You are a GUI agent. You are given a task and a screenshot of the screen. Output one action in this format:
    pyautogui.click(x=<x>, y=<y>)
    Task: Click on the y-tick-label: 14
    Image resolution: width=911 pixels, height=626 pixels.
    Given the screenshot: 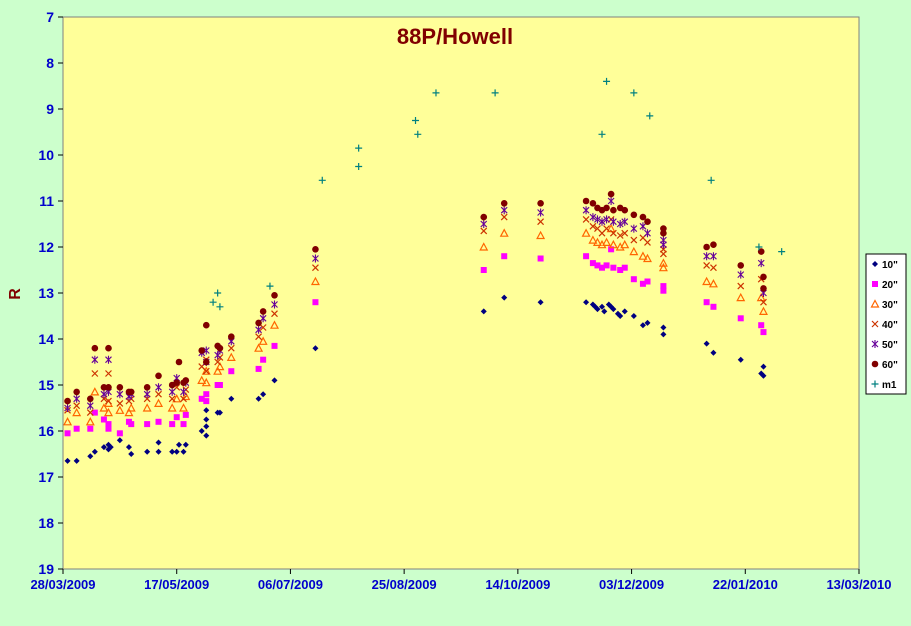 What is the action you would take?
    pyautogui.click(x=46, y=339)
    